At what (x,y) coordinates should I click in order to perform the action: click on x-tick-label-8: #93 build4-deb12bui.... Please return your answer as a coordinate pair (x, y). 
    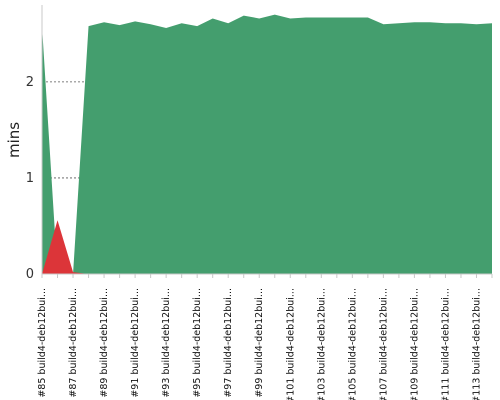
    Looking at the image, I should click on (166, 343).